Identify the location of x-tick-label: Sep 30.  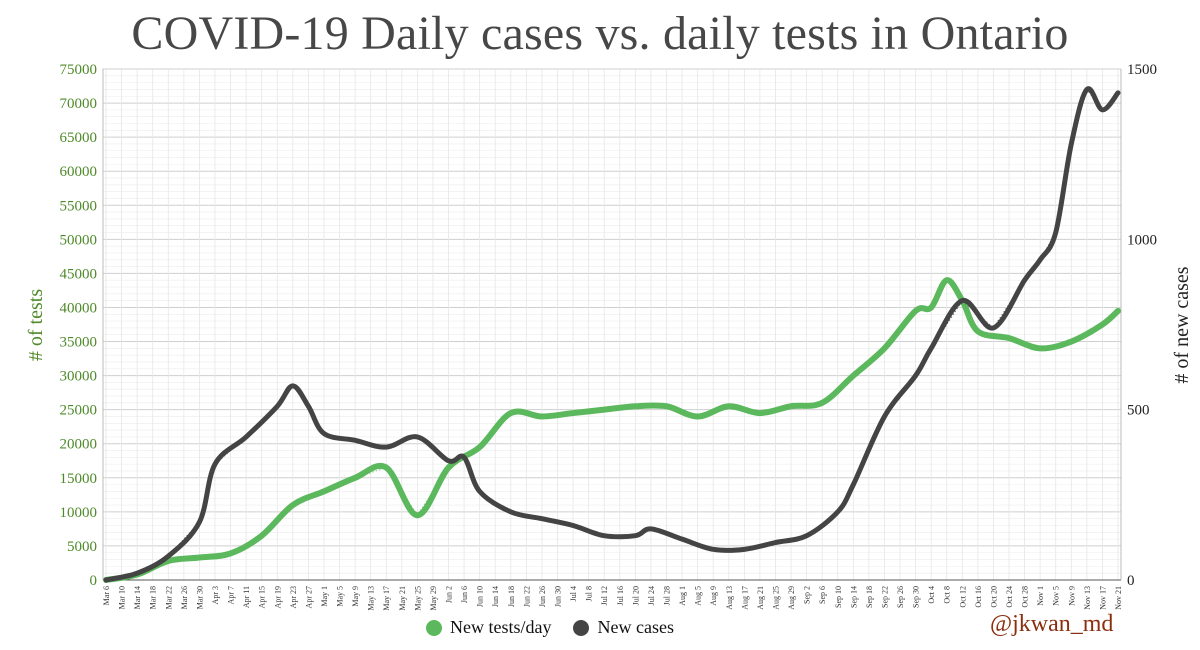
(916, 597).